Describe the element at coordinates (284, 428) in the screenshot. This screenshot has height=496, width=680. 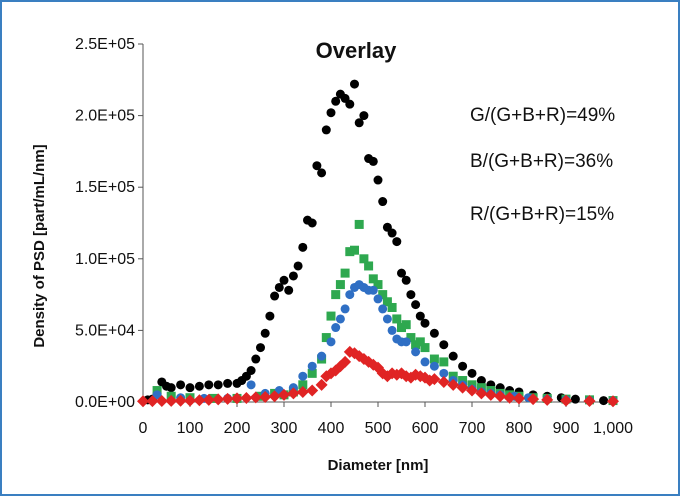
I see `x-tick-label: 300` at that location.